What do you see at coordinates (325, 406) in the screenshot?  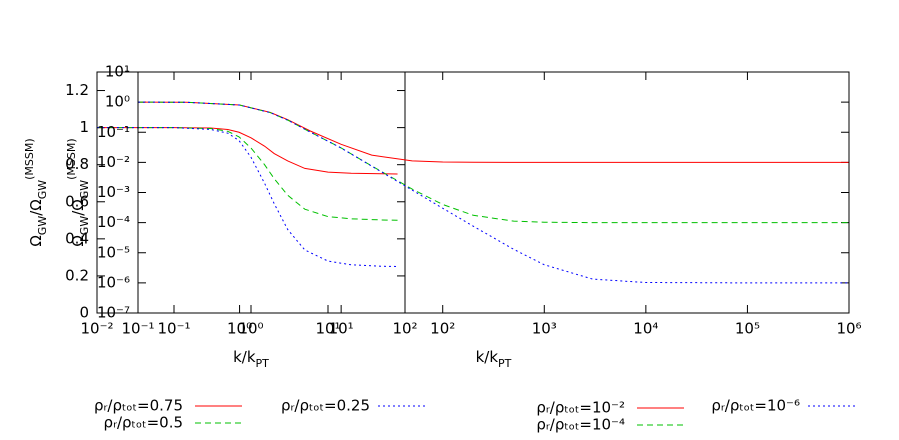 I see `legend-label: ρᵣ/ρₜₒₜ=0.25` at bounding box center [325, 406].